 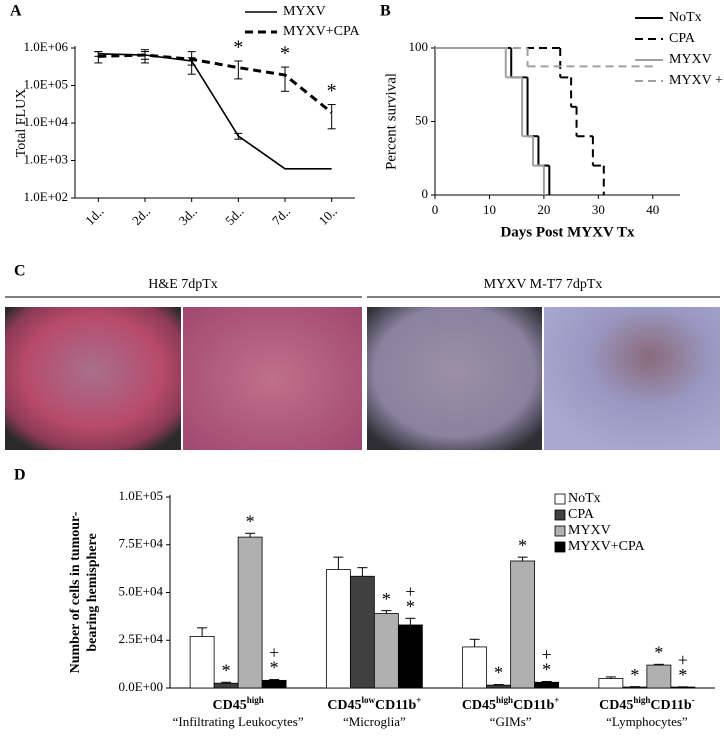 What do you see at coordinates (140, 686) in the screenshot?
I see `y-tick-label: 0.0E+00` at bounding box center [140, 686].